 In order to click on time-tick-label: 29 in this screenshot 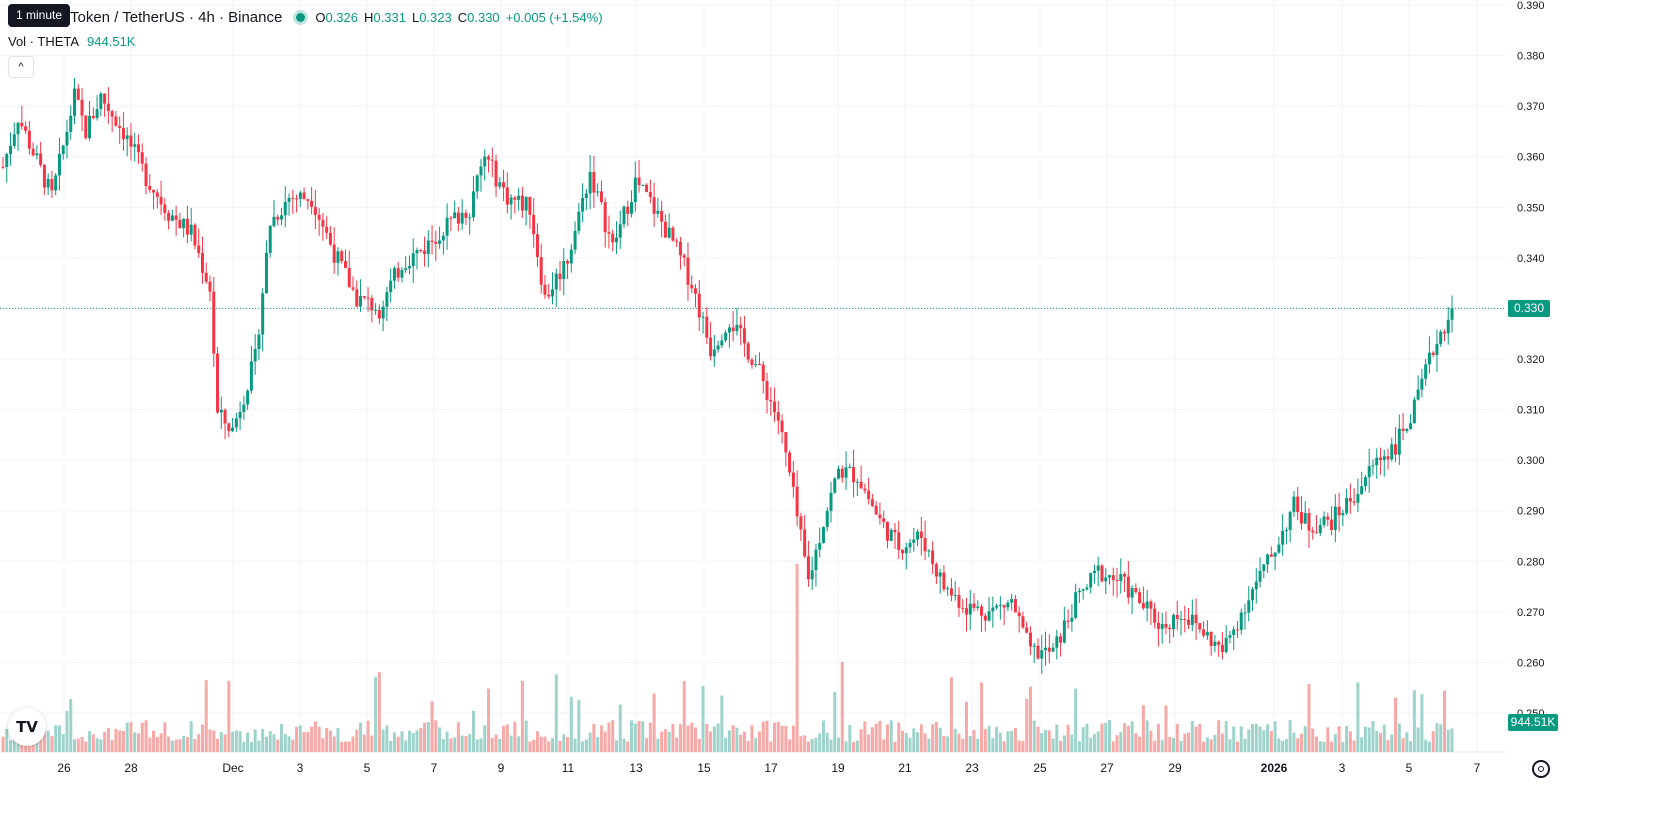, I will do `click(1175, 768)`.